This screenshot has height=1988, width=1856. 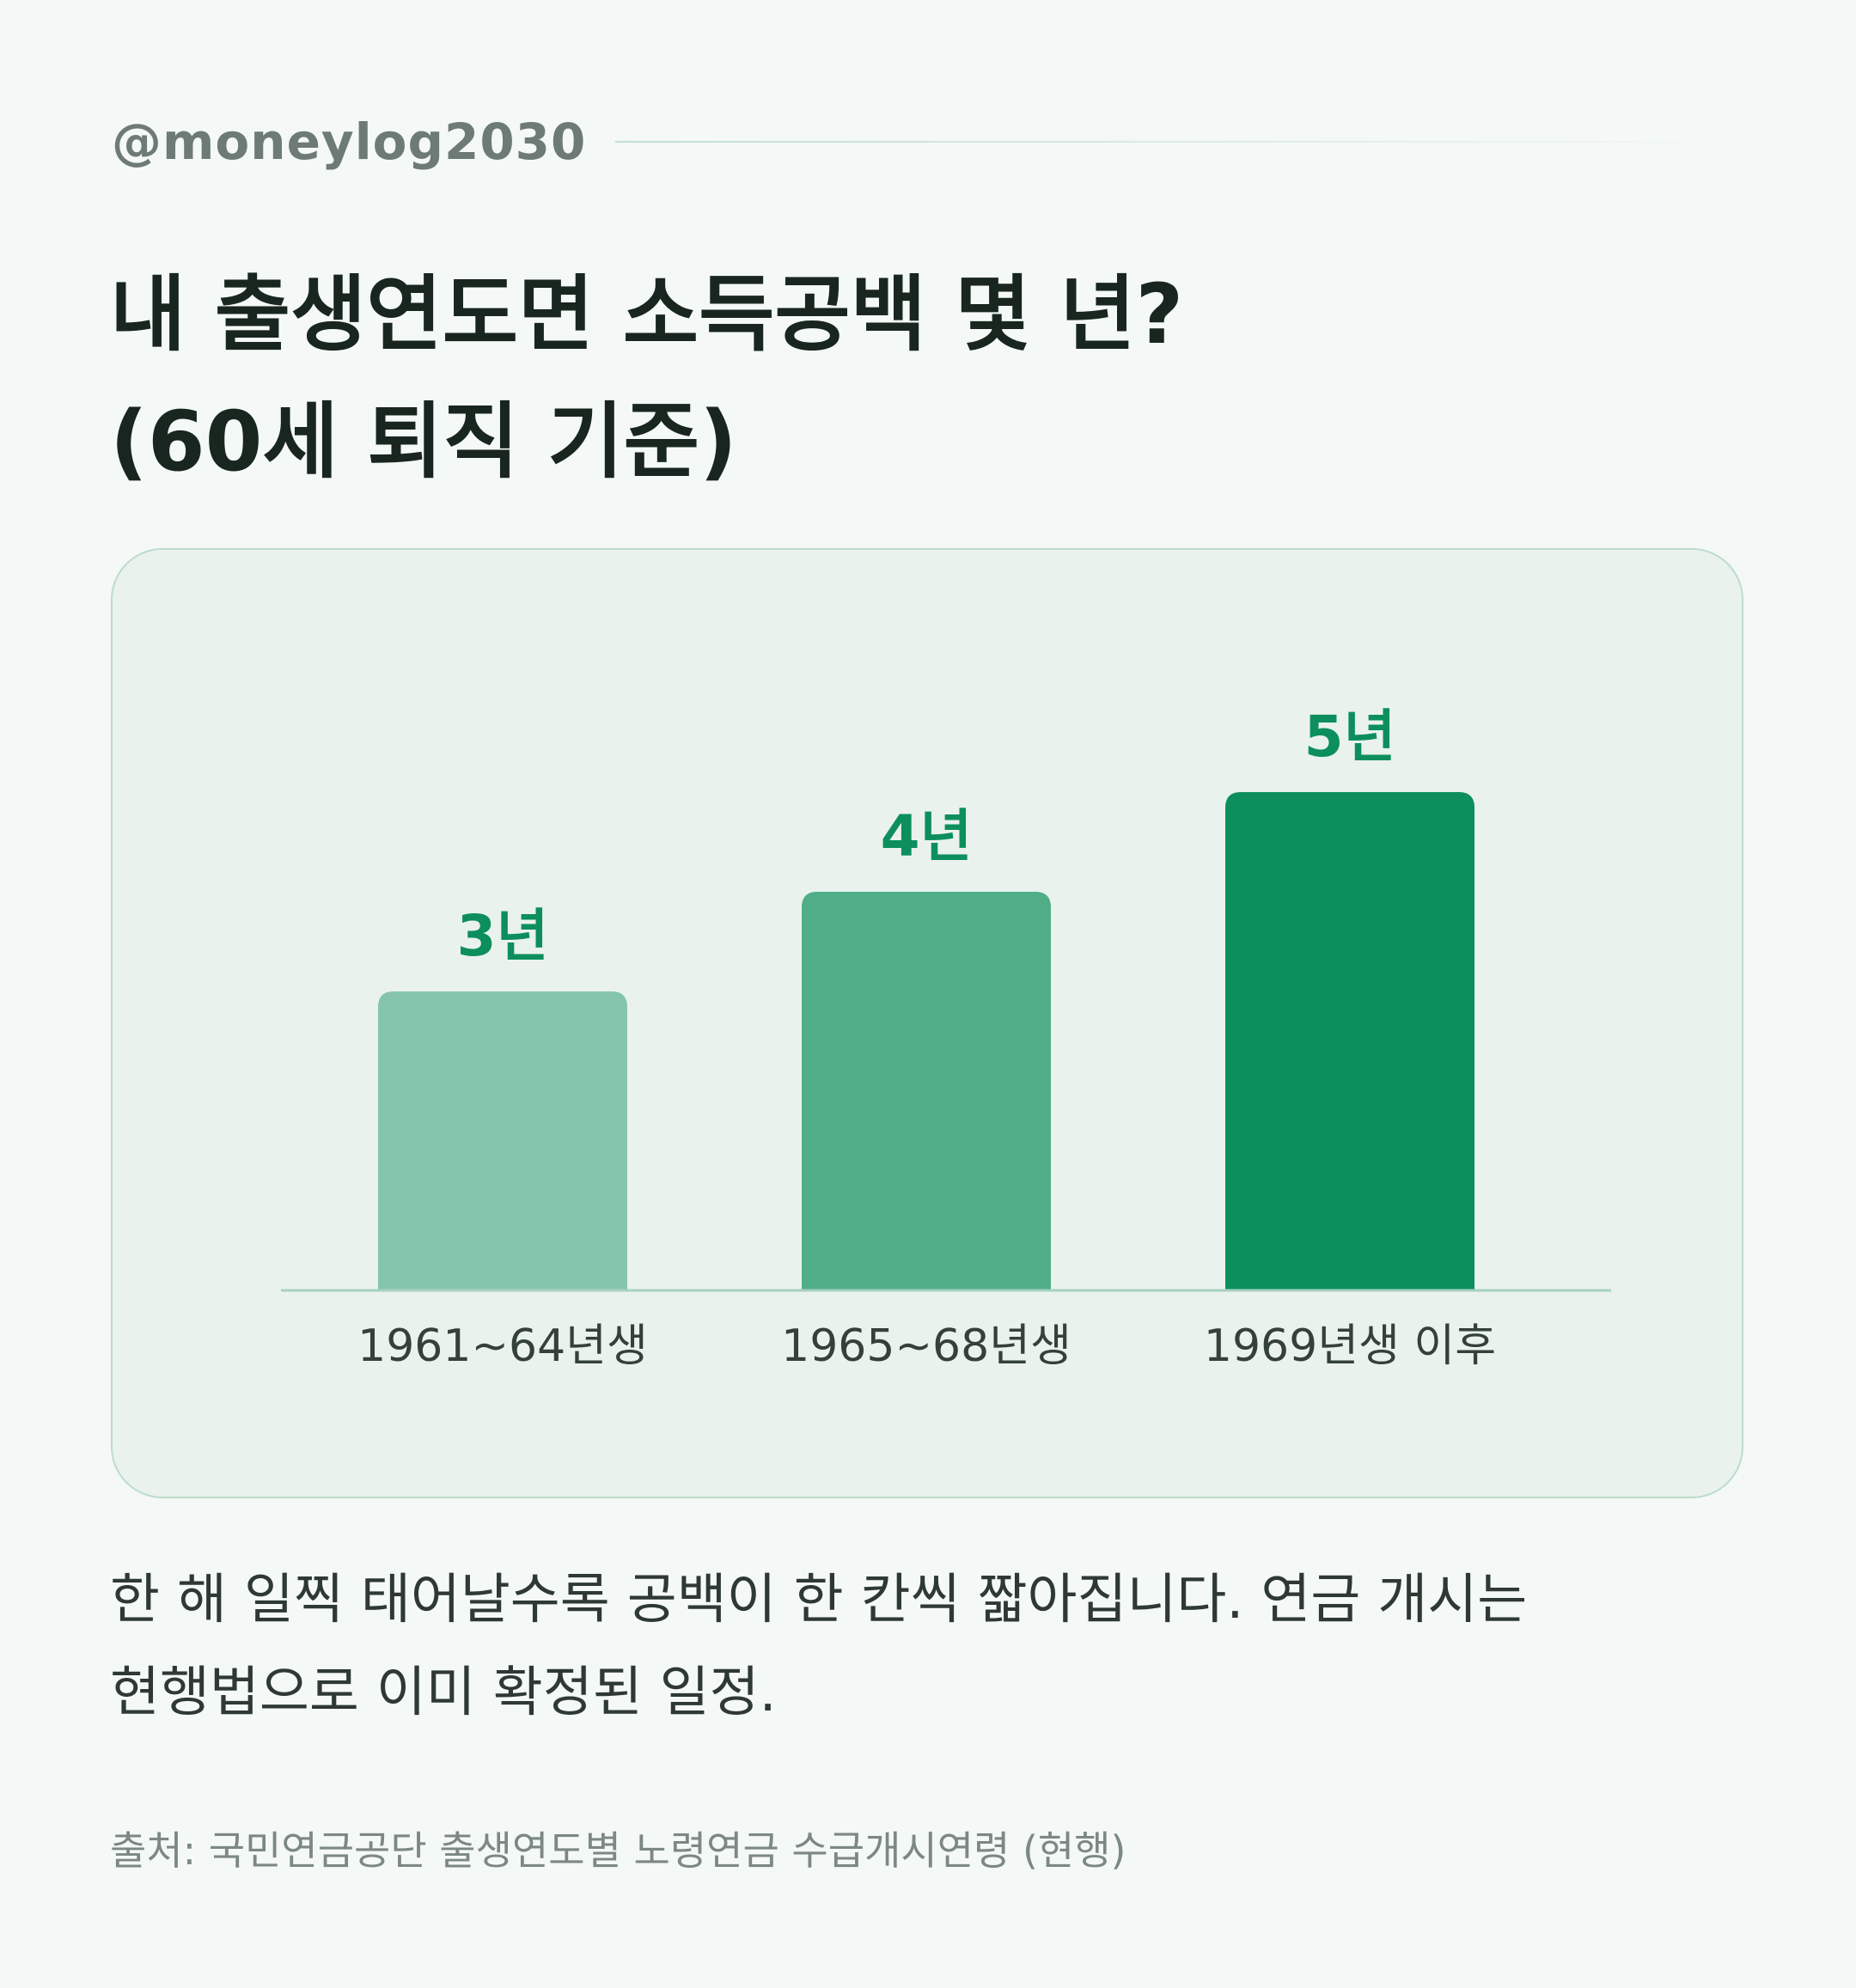 What do you see at coordinates (443, 1692) in the screenshot?
I see `caption-line-2: 현행법으로 이미 확정된 일정.` at bounding box center [443, 1692].